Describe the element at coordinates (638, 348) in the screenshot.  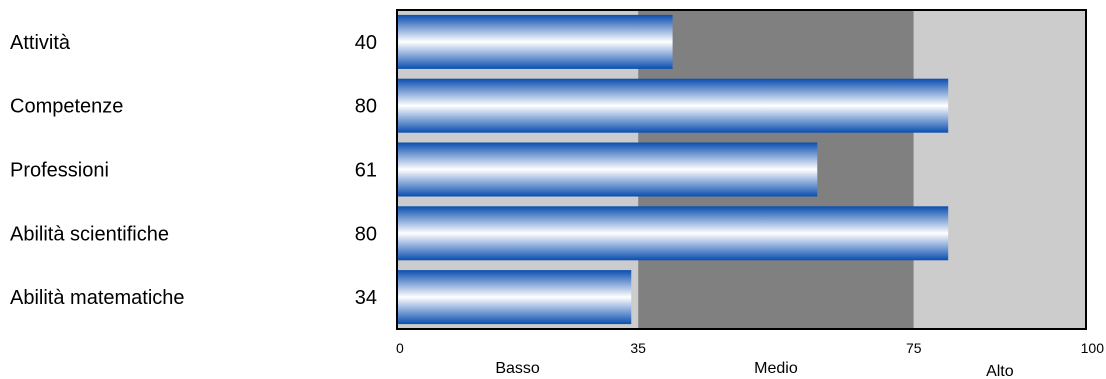
I see `tick-label: 35` at that location.